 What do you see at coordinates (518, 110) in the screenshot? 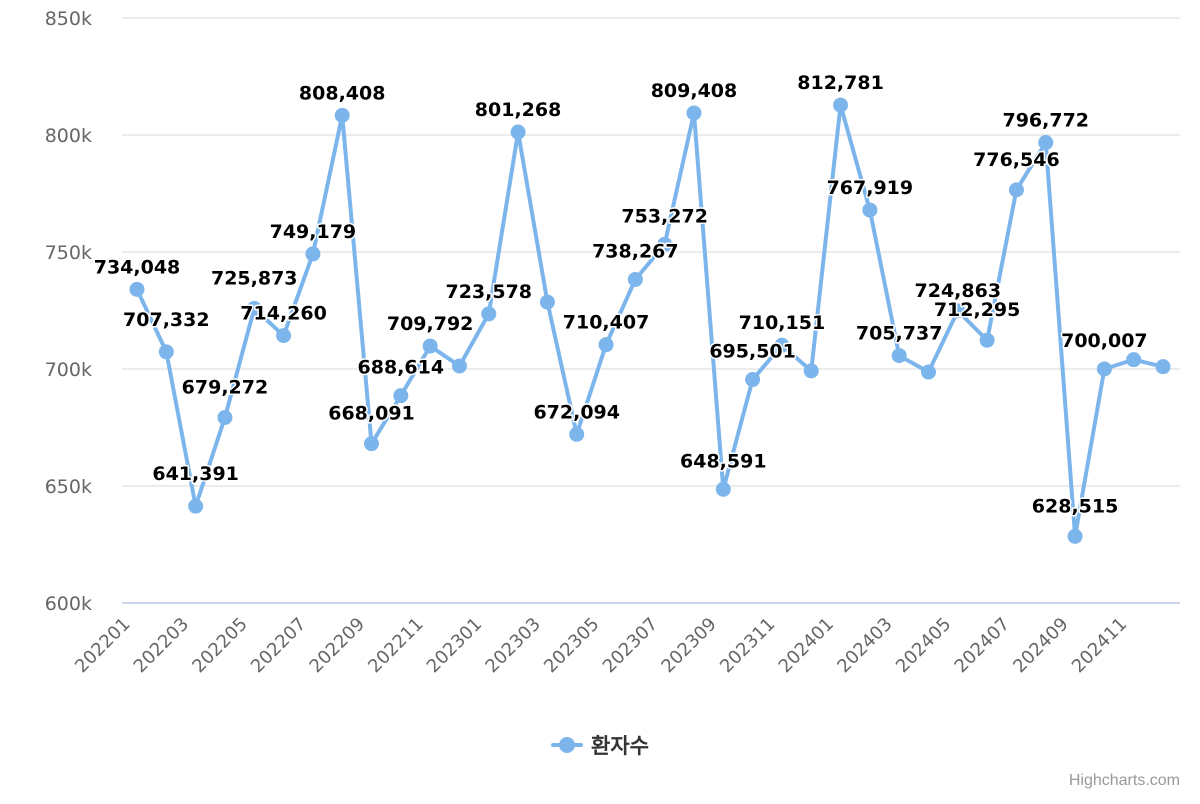
I see `data-label: 801,268` at bounding box center [518, 110].